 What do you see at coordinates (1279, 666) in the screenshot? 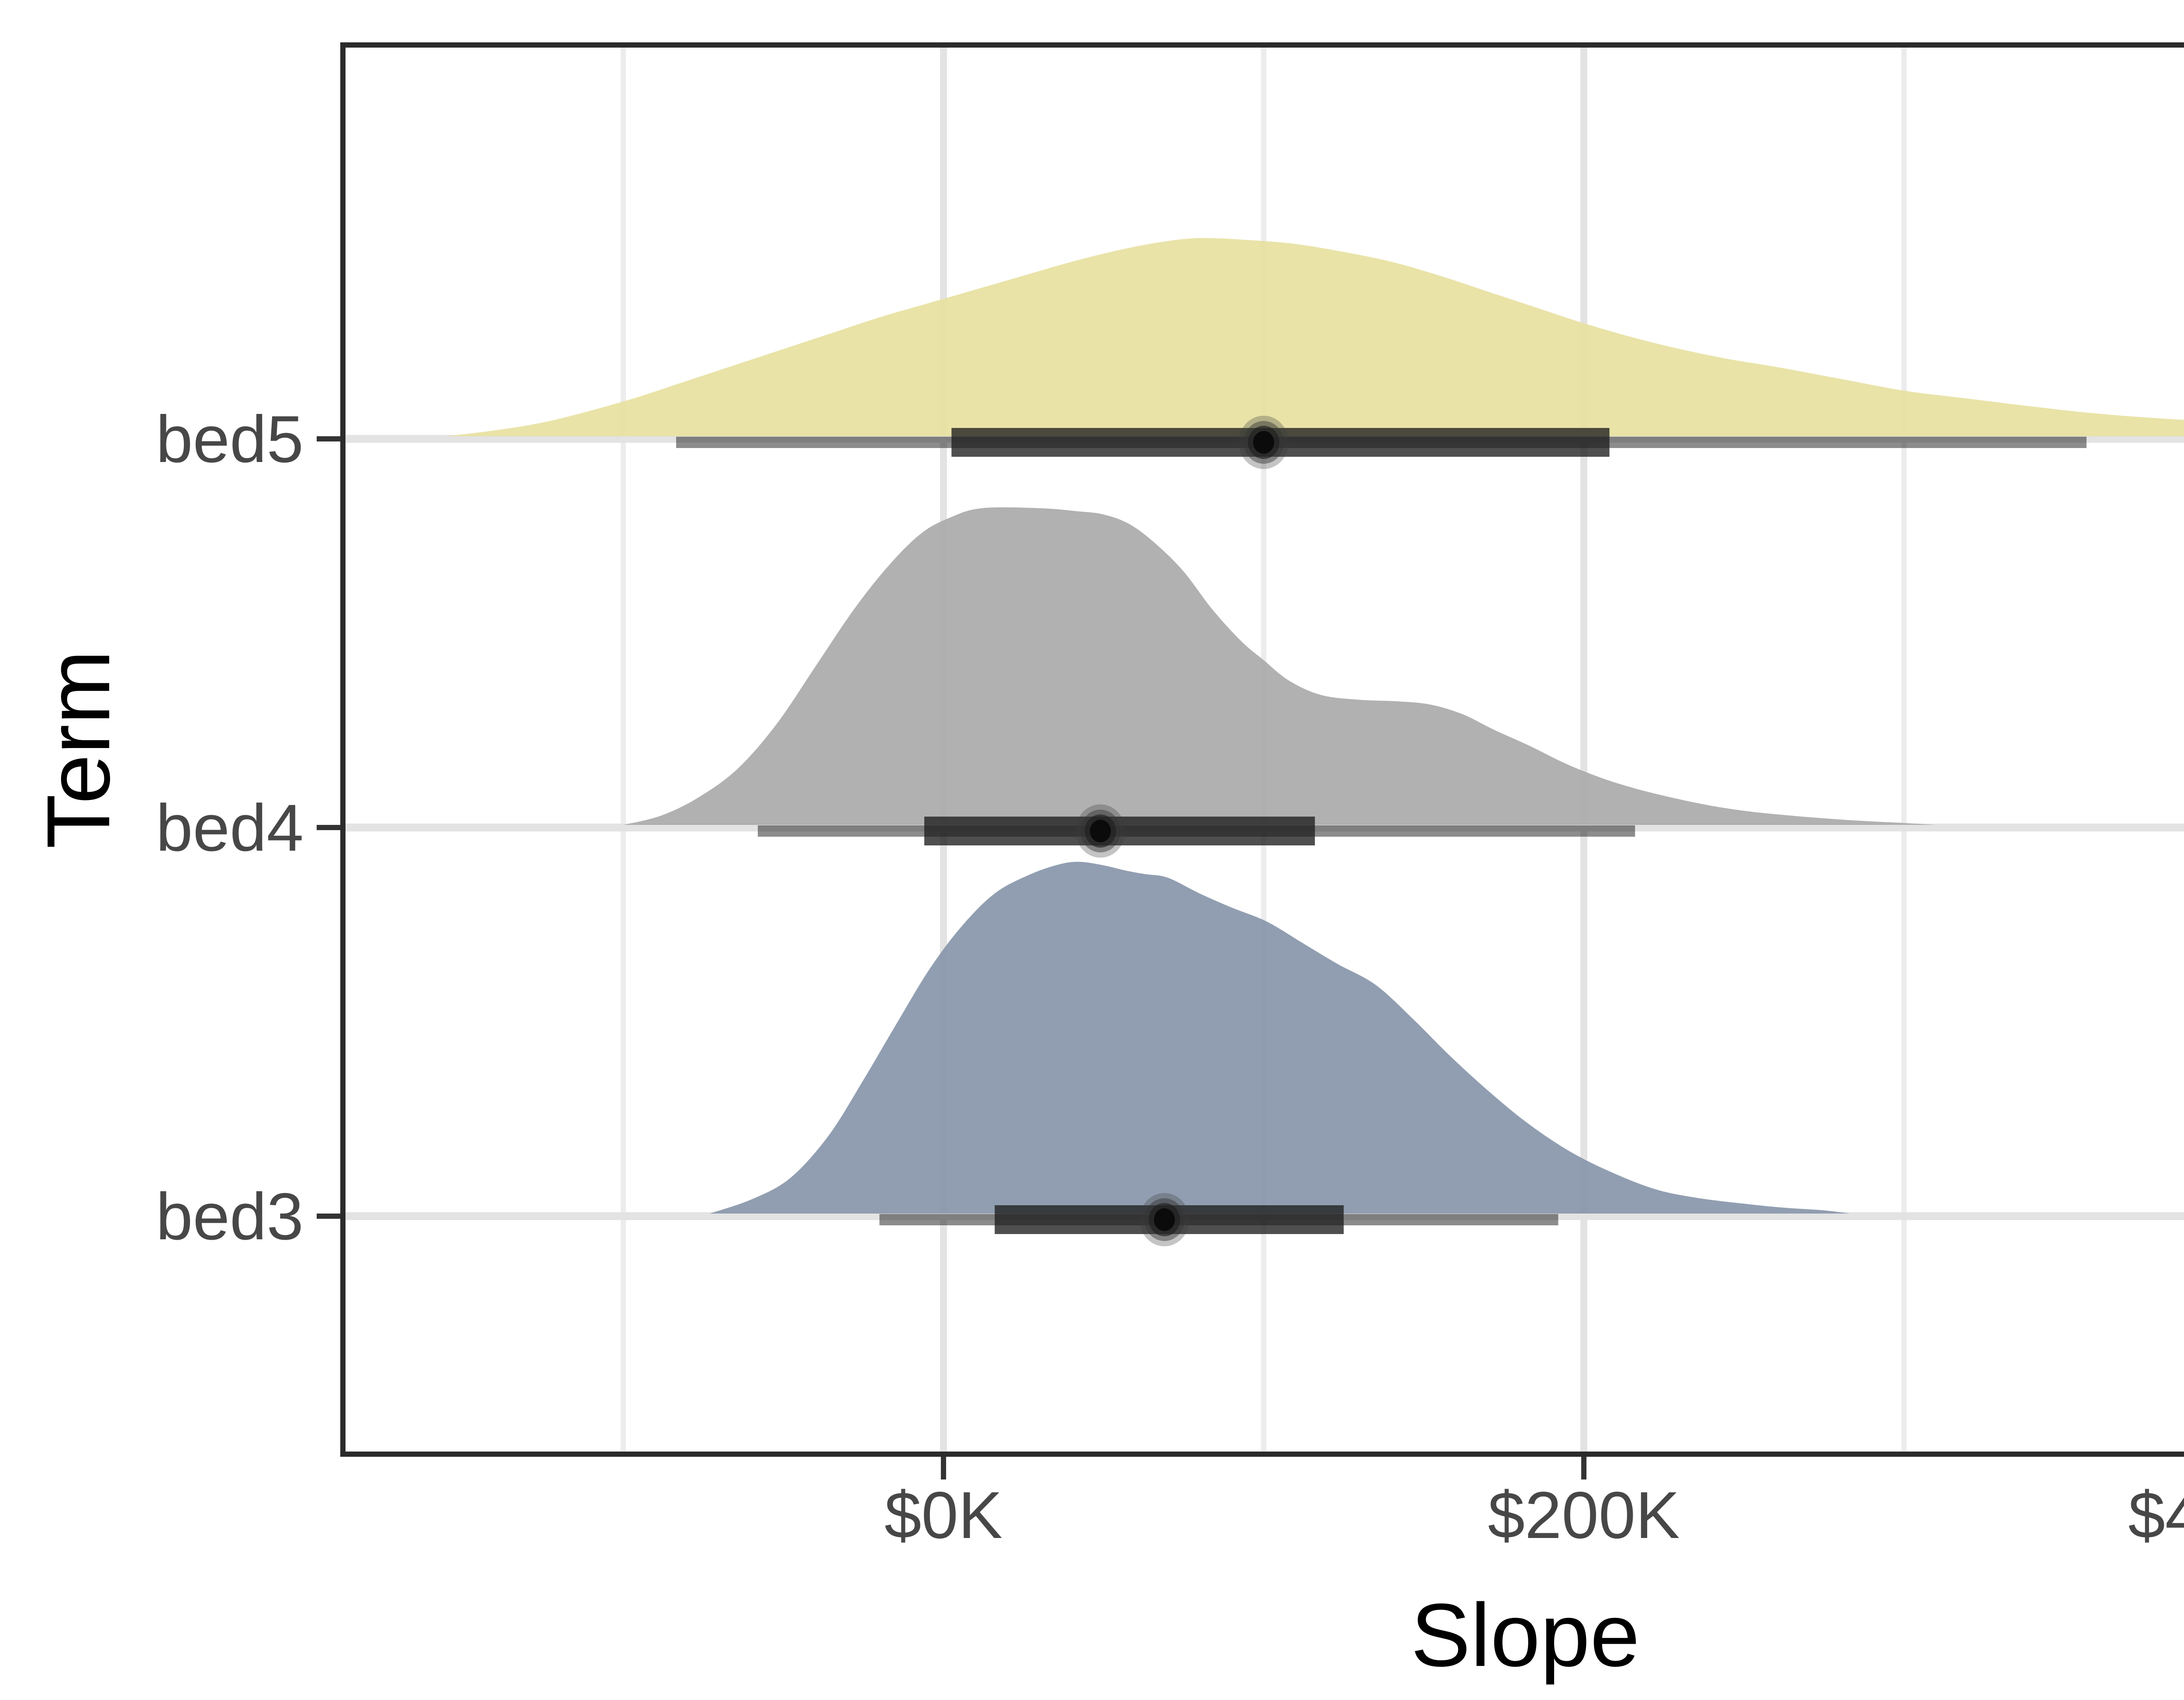
I see `density-bed4` at bounding box center [1279, 666].